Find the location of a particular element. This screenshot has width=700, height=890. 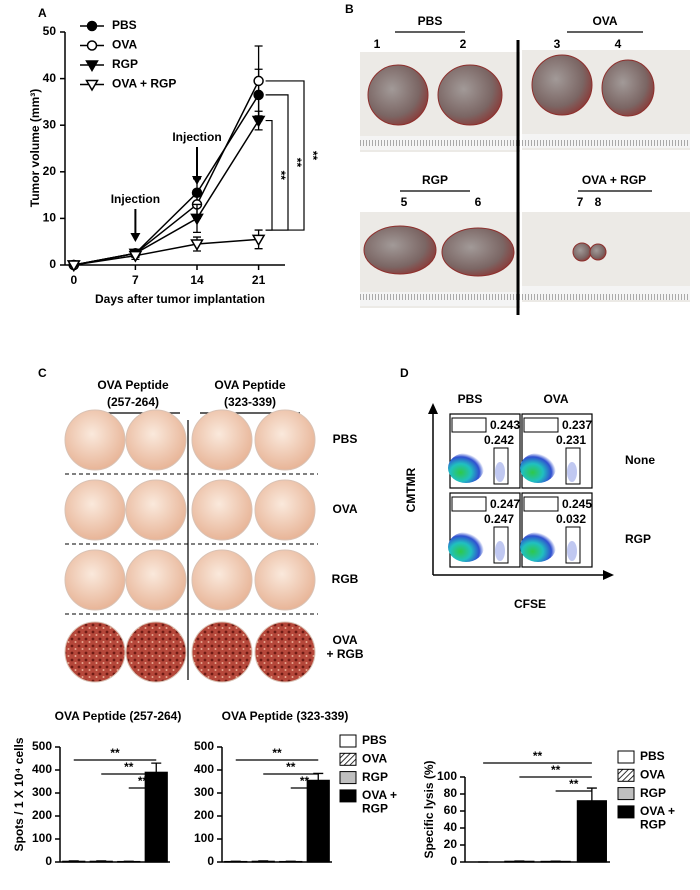

legend-label: RGP is located at coordinates (125, 64).